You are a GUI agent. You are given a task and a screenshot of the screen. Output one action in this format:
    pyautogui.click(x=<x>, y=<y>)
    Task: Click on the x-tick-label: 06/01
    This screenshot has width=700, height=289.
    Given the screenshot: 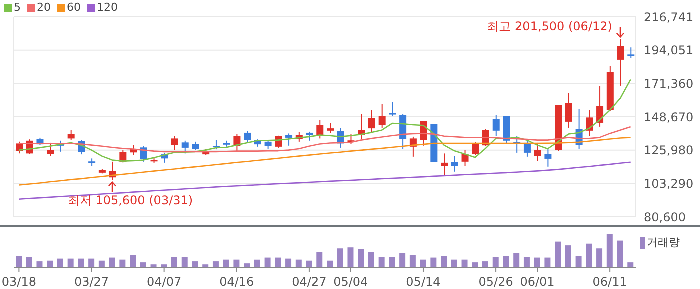 What is the action you would take?
    pyautogui.click(x=537, y=282)
    